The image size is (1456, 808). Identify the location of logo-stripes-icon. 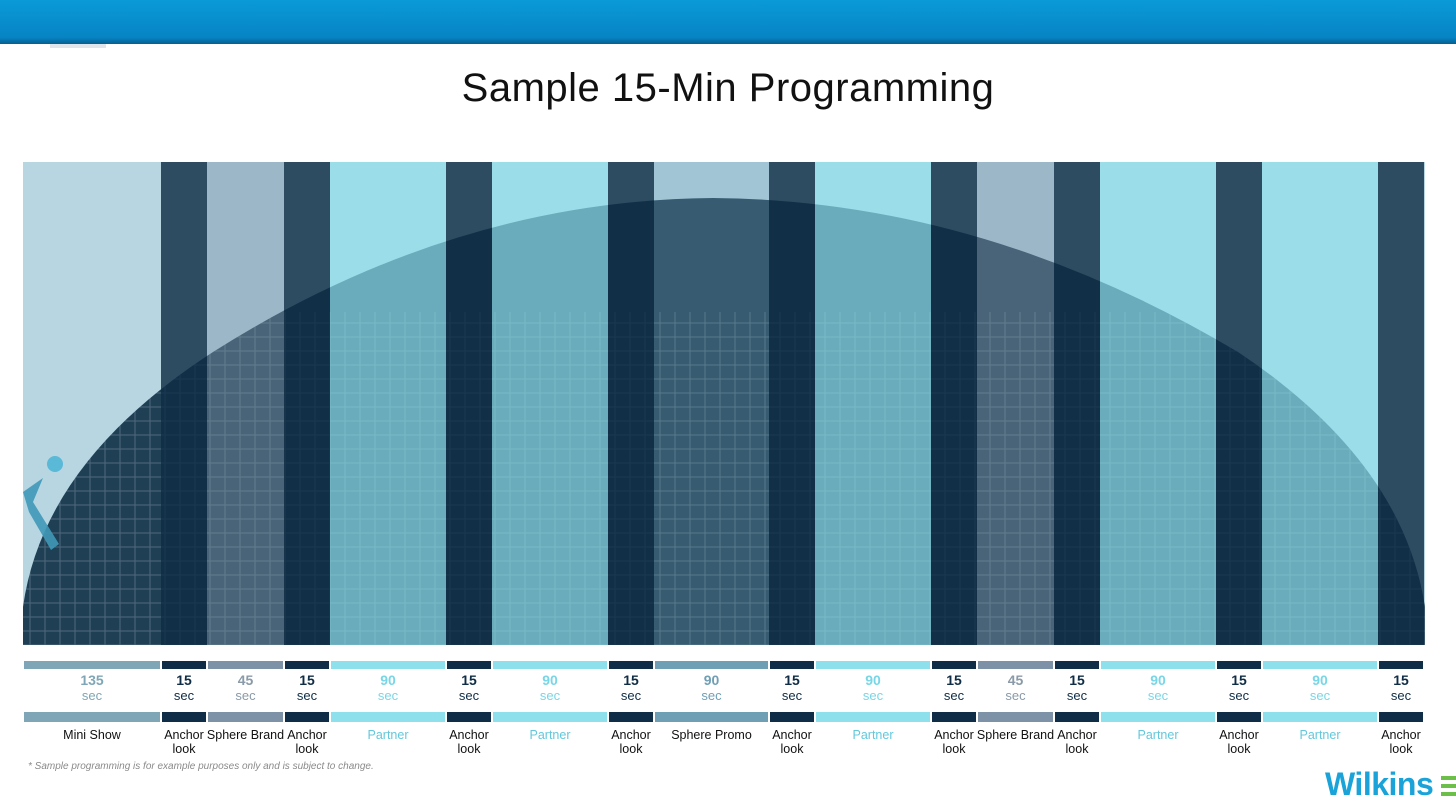
(1448, 788).